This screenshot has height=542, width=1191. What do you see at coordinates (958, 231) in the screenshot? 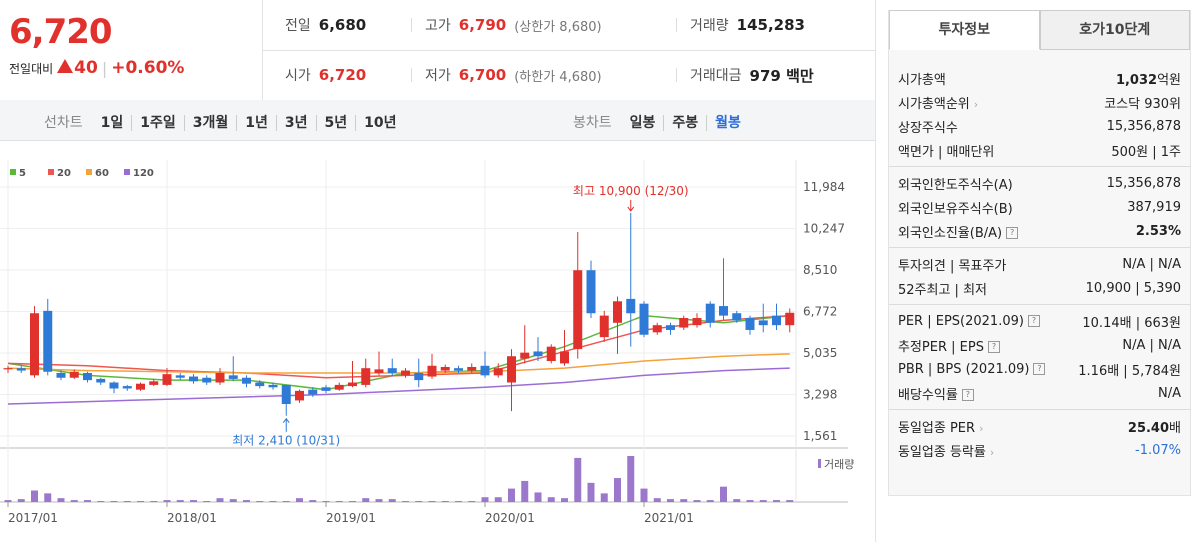
I see `info-label-wrap: 외국인소진율(B/A)?` at bounding box center [958, 231].